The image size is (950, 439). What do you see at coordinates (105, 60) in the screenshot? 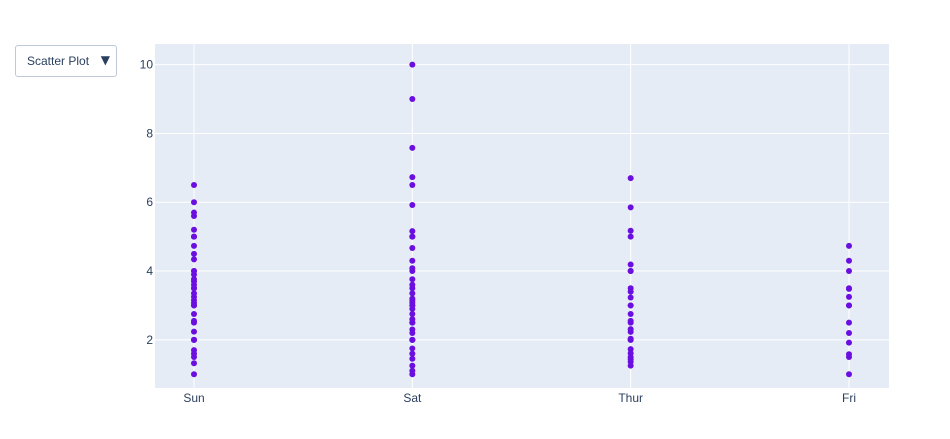
I see `triangle-down-icon: ▼` at bounding box center [105, 60].